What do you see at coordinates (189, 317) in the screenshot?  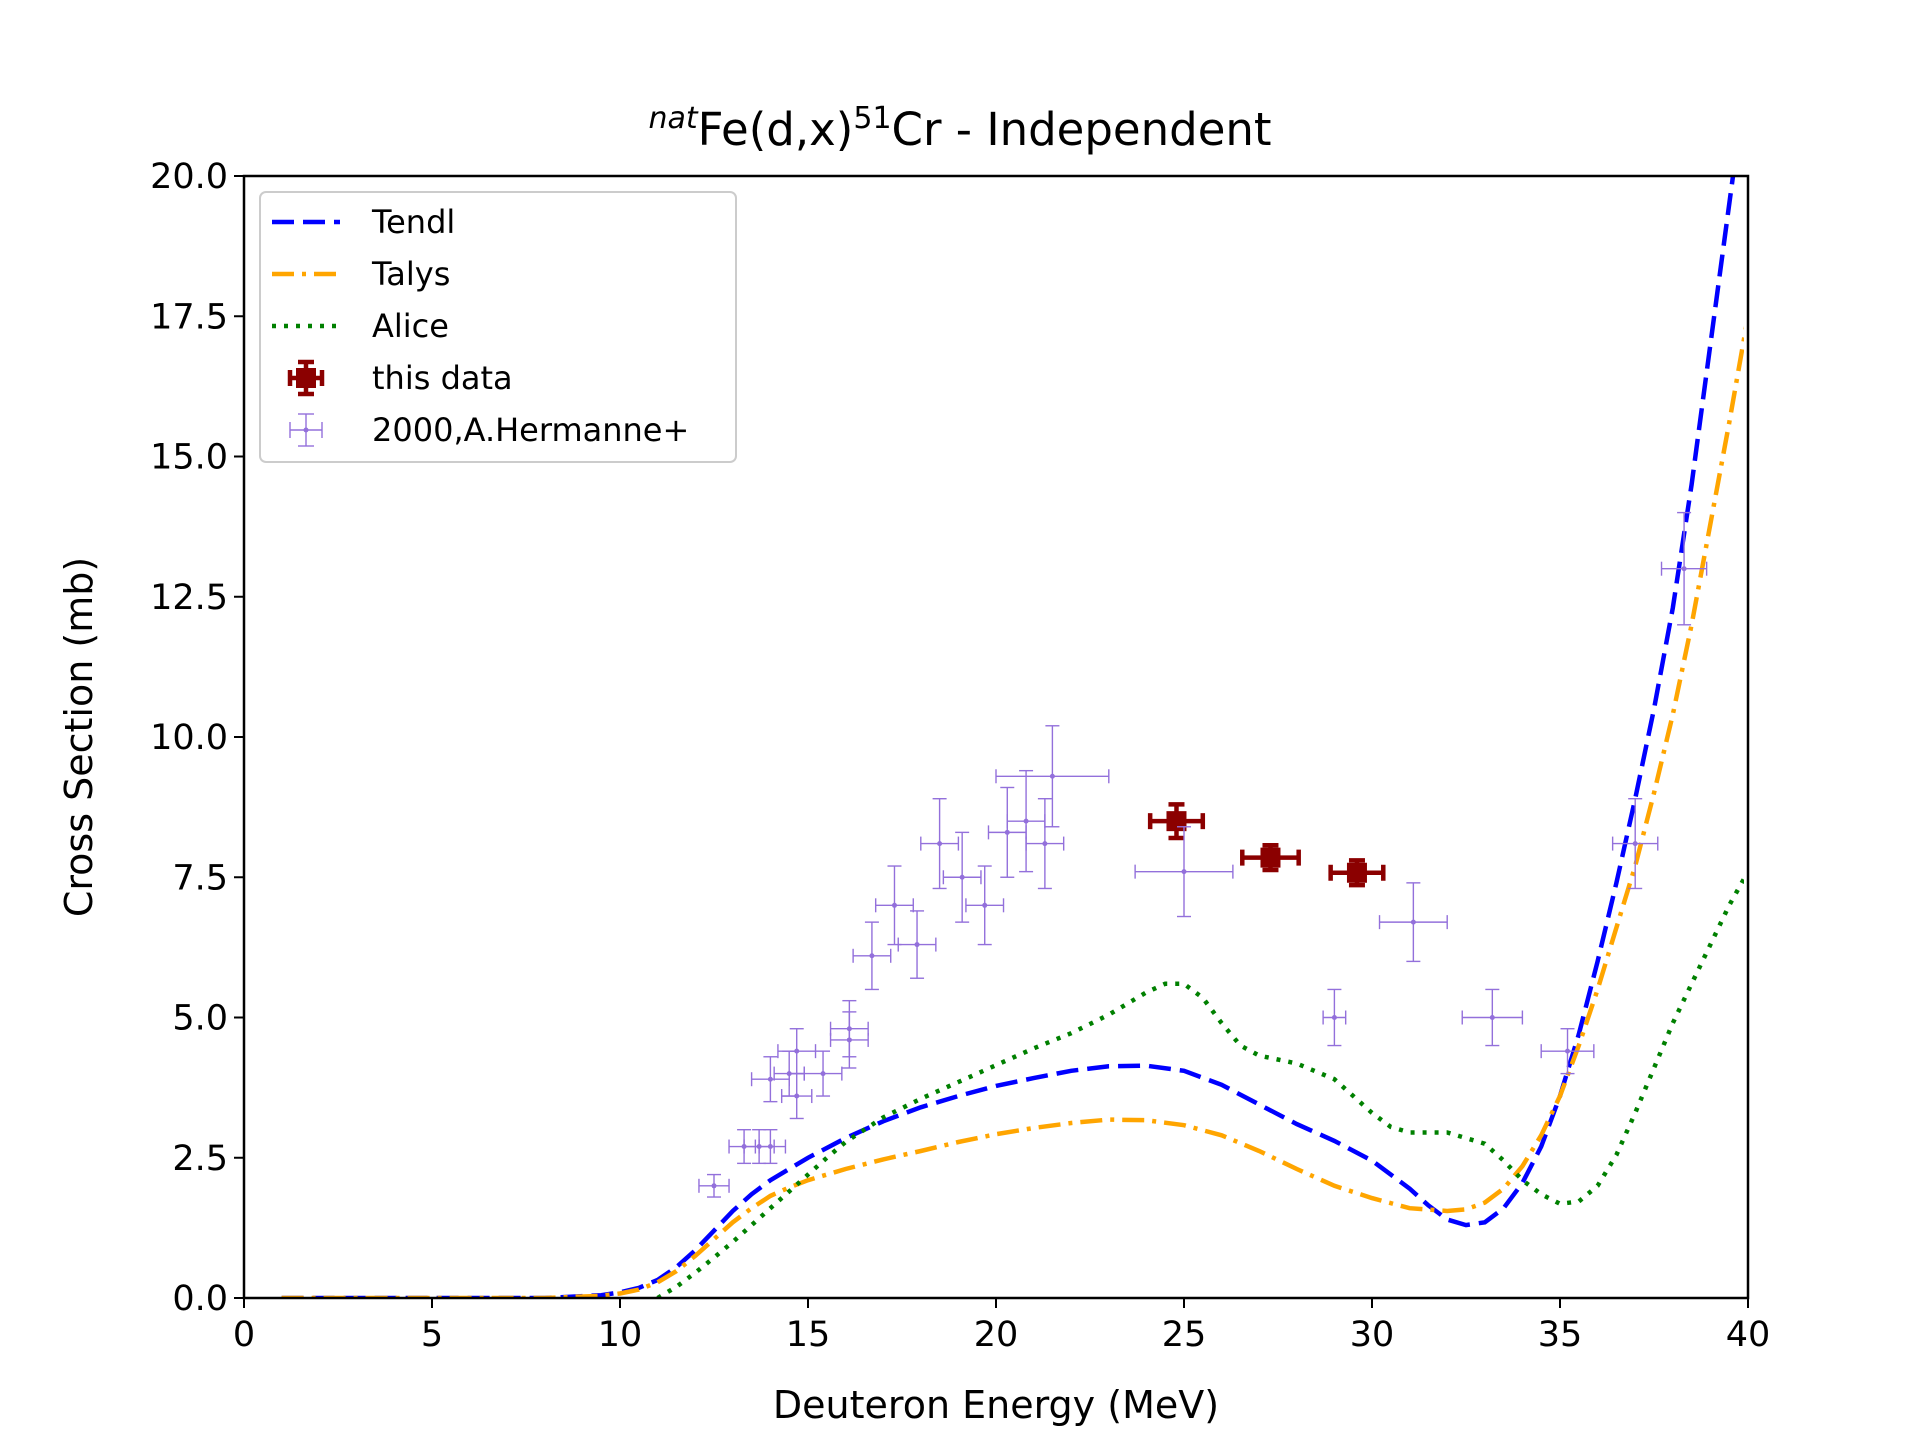 I see `y-tick-label: 17.5` at bounding box center [189, 317].